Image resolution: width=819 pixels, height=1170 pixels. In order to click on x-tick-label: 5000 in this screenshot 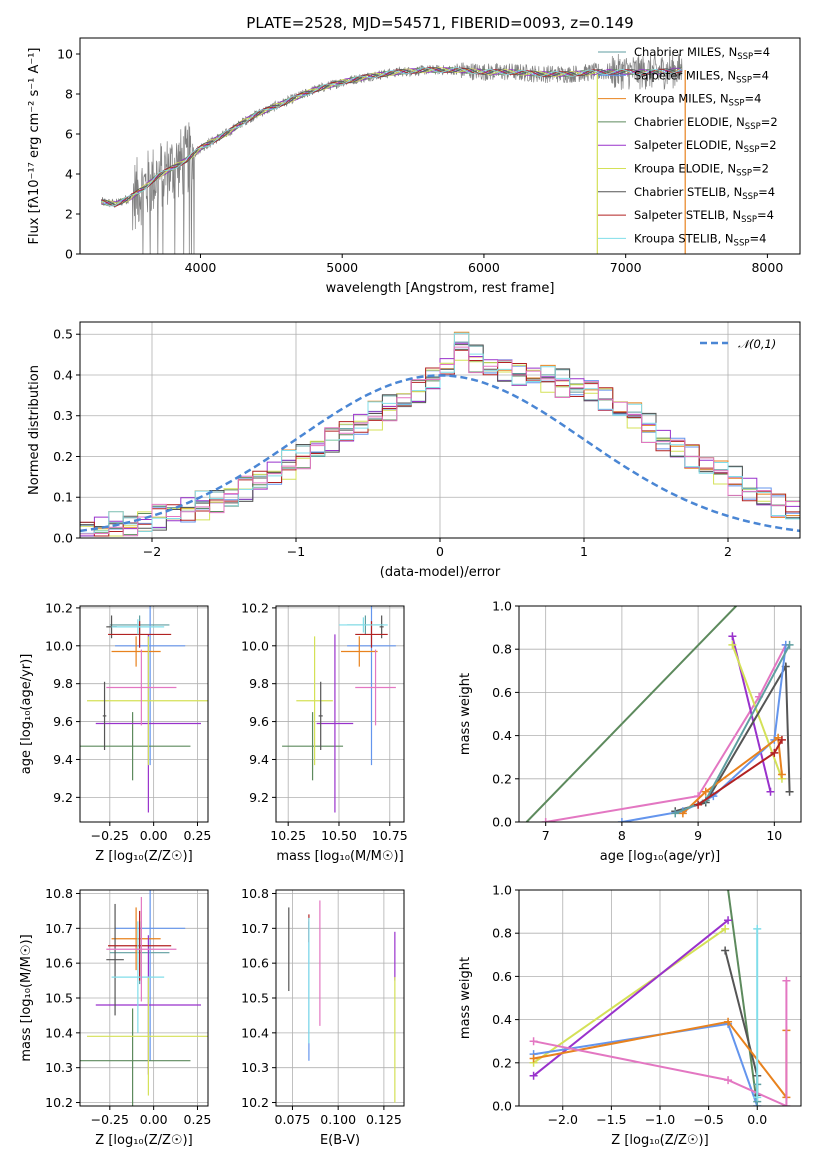, I will do `click(342, 267)`.